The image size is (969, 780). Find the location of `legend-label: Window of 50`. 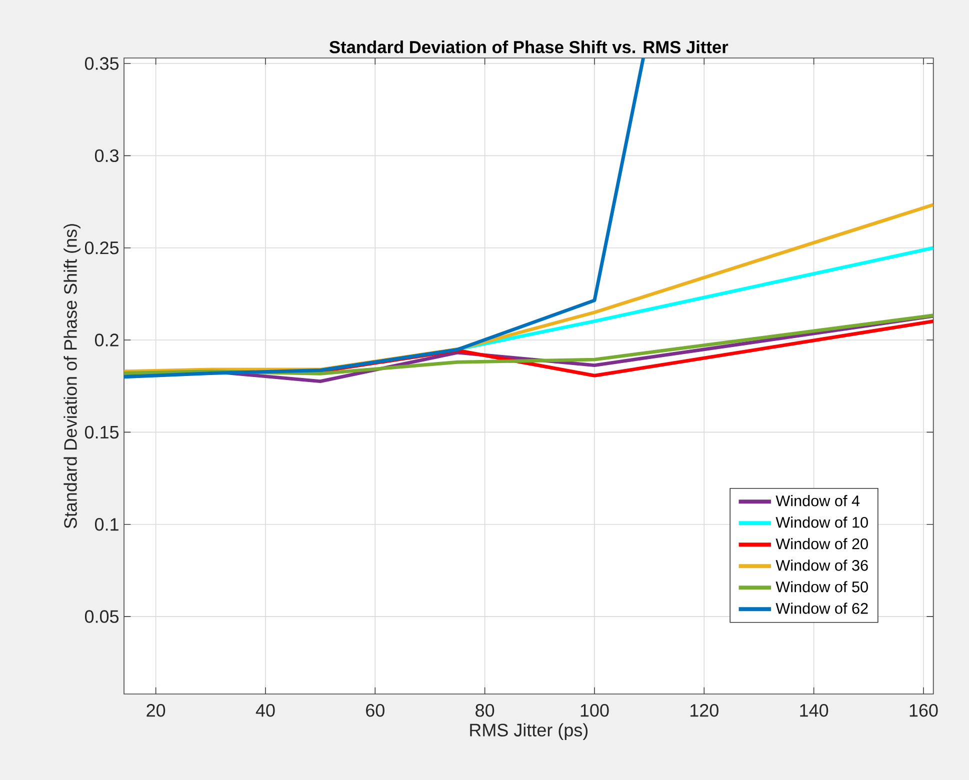

legend-label: Window of 50 is located at coordinates (822, 586).